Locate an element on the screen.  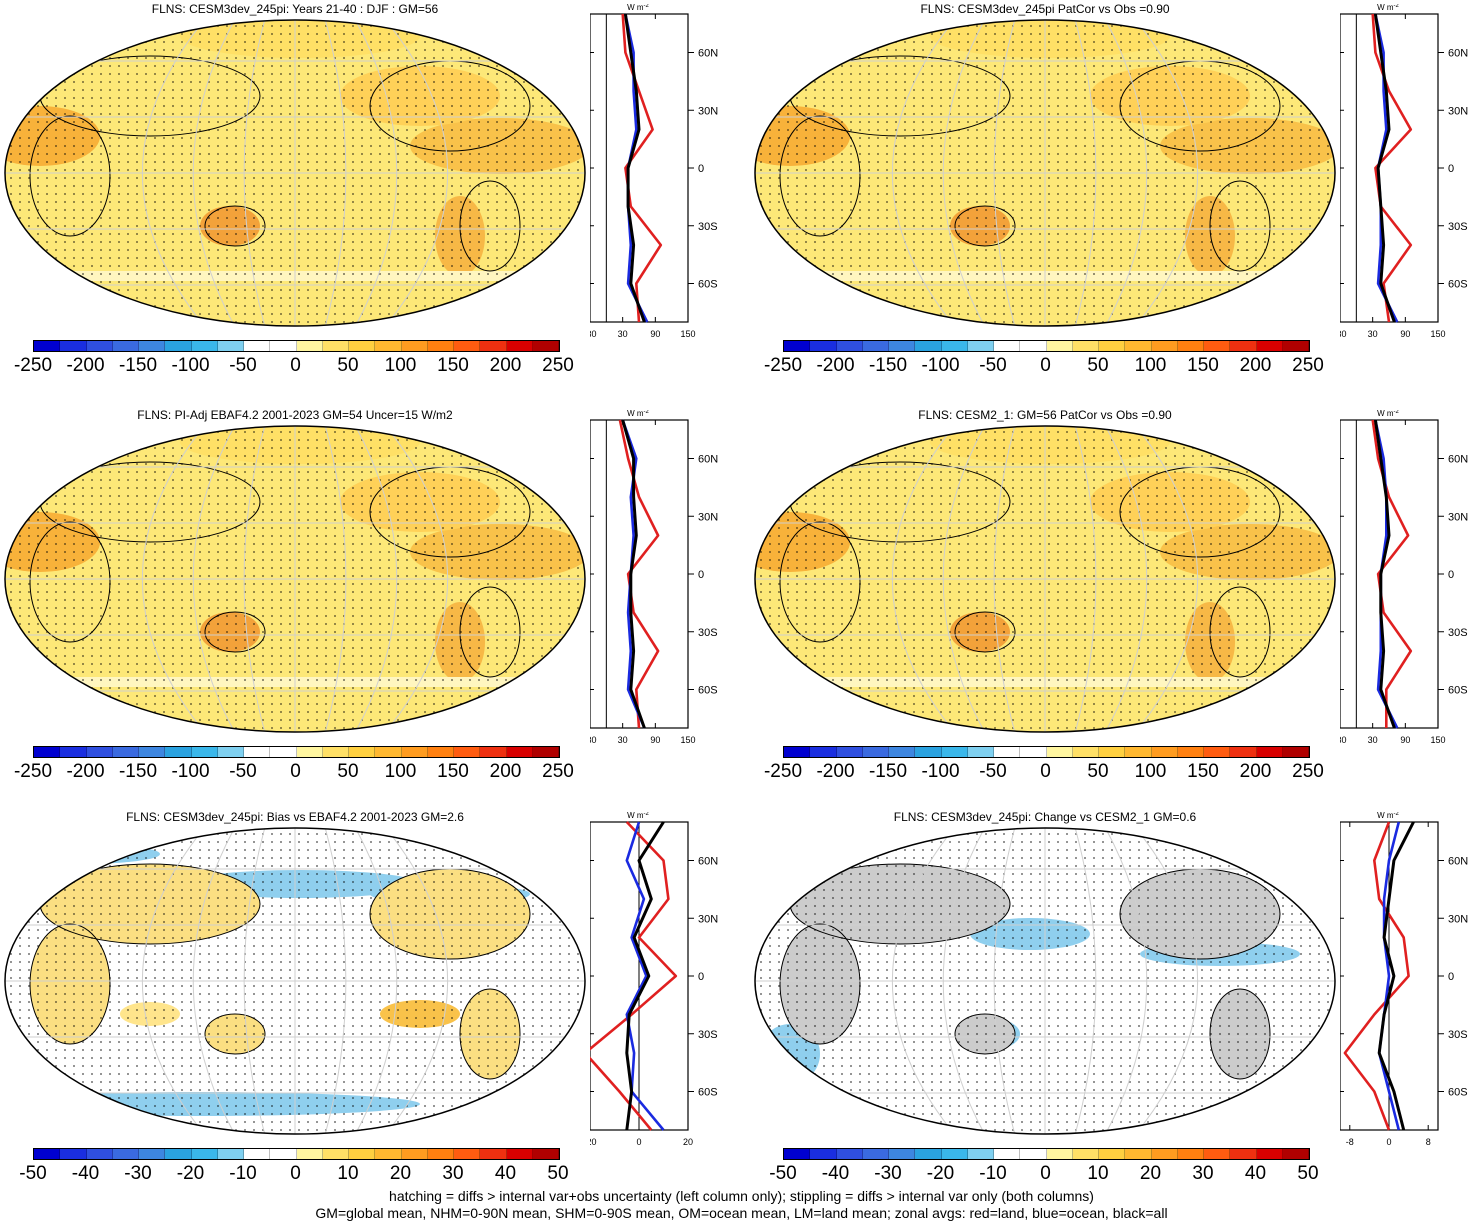
colorbar-label: -100 is located at coordinates (940, 771).